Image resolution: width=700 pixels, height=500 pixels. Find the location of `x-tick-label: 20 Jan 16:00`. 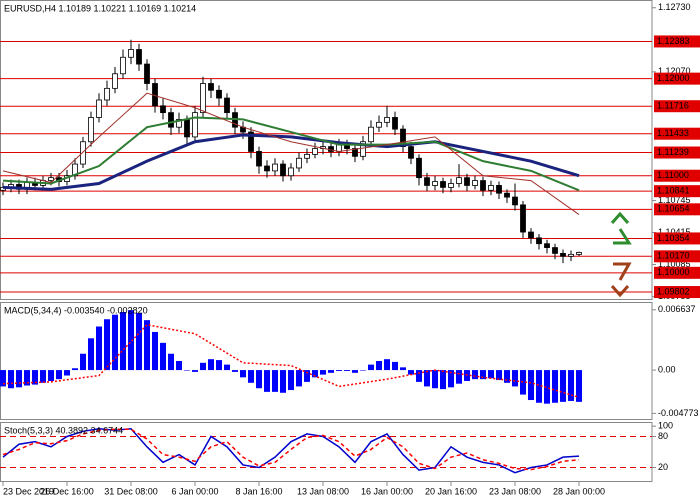

x-tick-label: 20 Jan 16:00 is located at coordinates (451, 491).